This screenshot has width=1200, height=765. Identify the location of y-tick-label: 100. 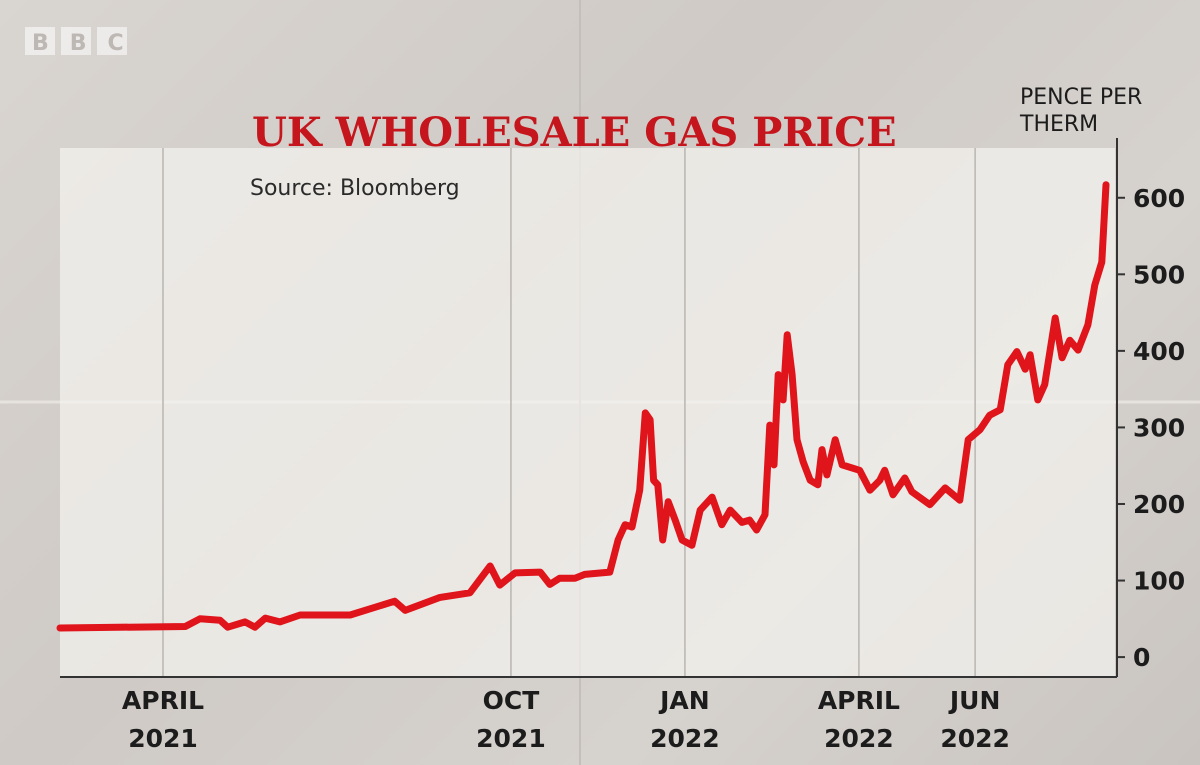
(1159, 581).